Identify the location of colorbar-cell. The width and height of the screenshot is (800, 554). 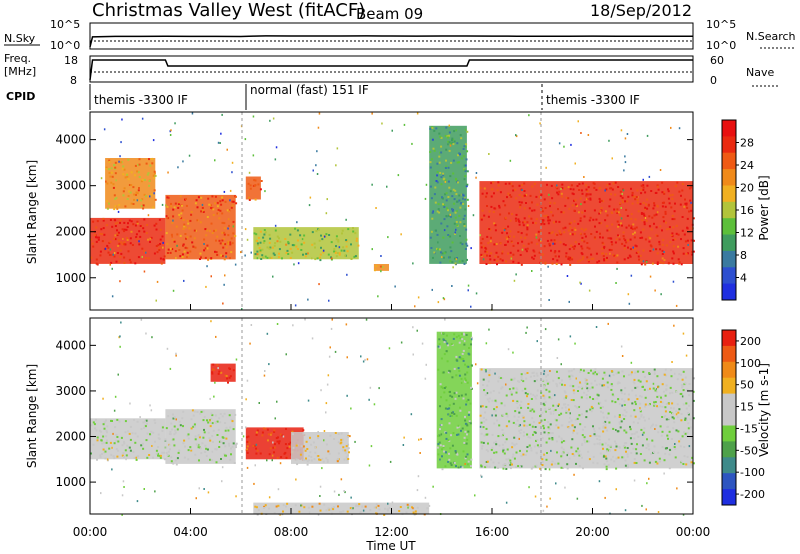
(729, 401).